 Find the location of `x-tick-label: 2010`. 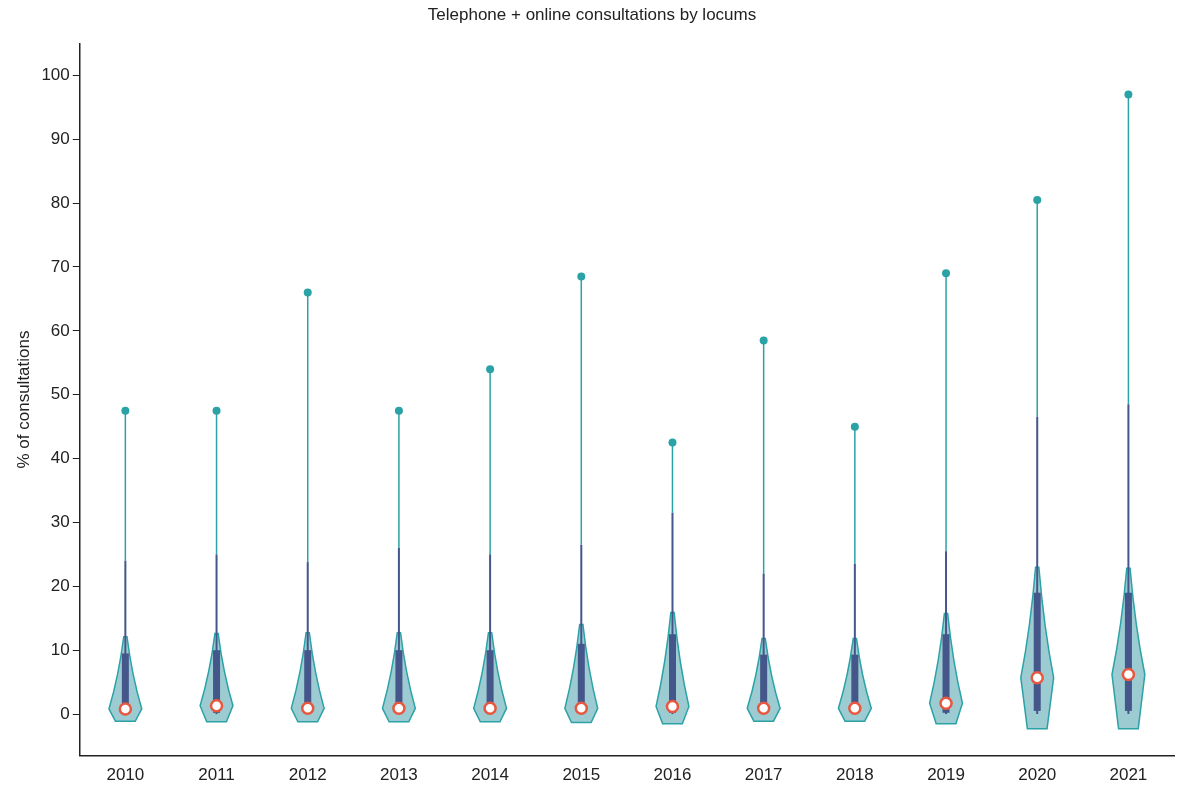

x-tick-label: 2010 is located at coordinates (125, 775).